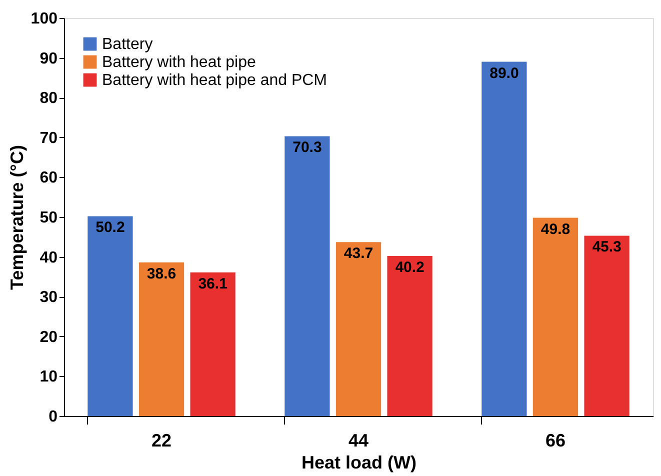 The width and height of the screenshot is (661, 476). What do you see at coordinates (49, 257) in the screenshot?
I see `y-tick-label: 40` at bounding box center [49, 257].